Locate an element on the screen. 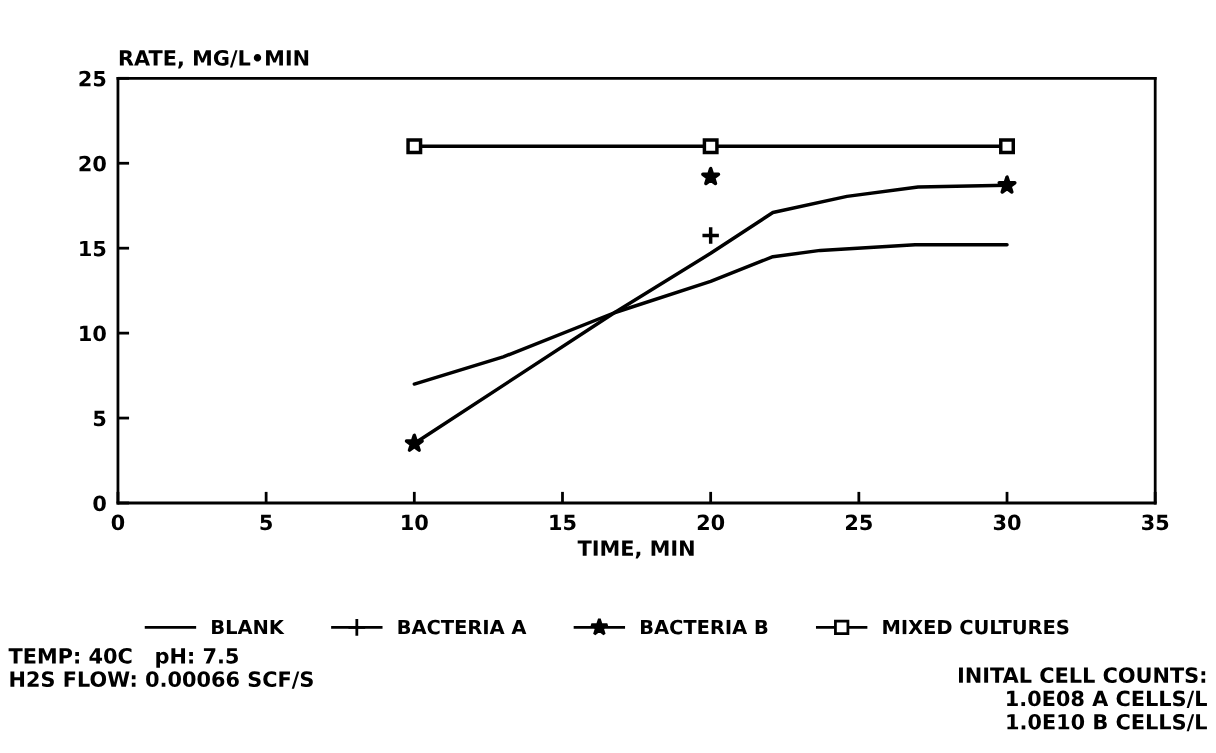 This screenshot has height=753, width=1216. x-tick-label: 15 is located at coordinates (563, 522).